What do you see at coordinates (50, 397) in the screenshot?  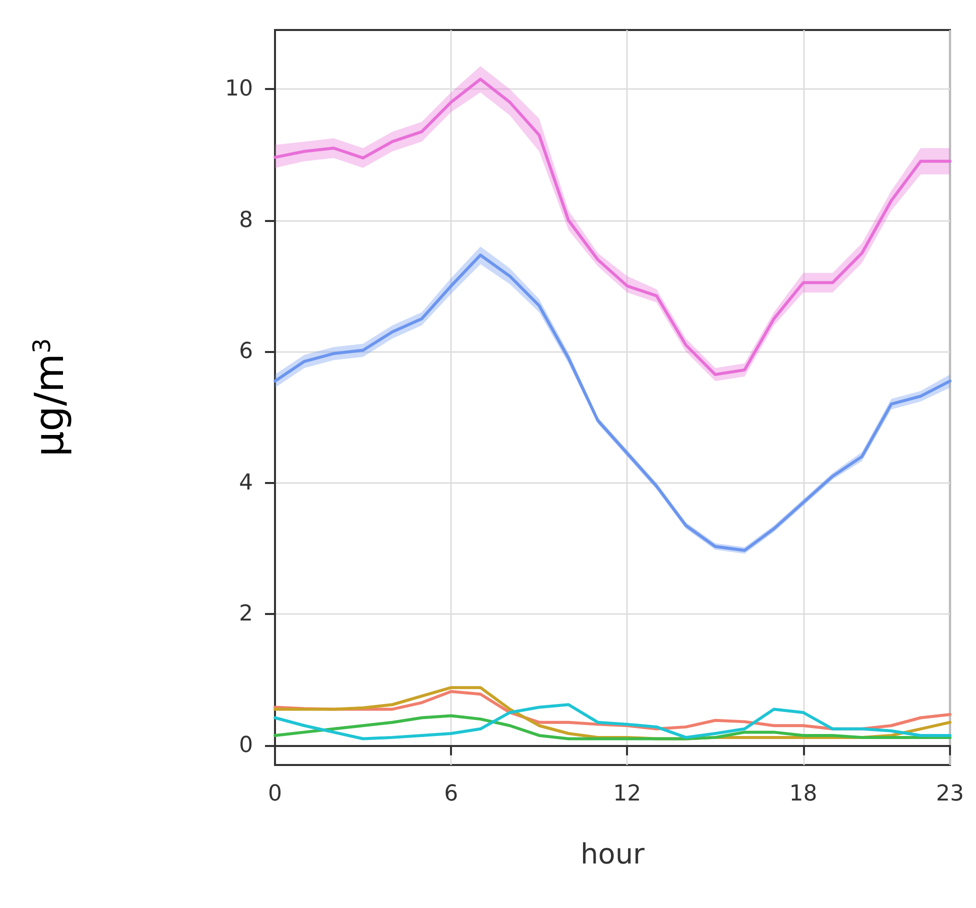 I see `y-axis-title: μg/m3` at bounding box center [50, 397].